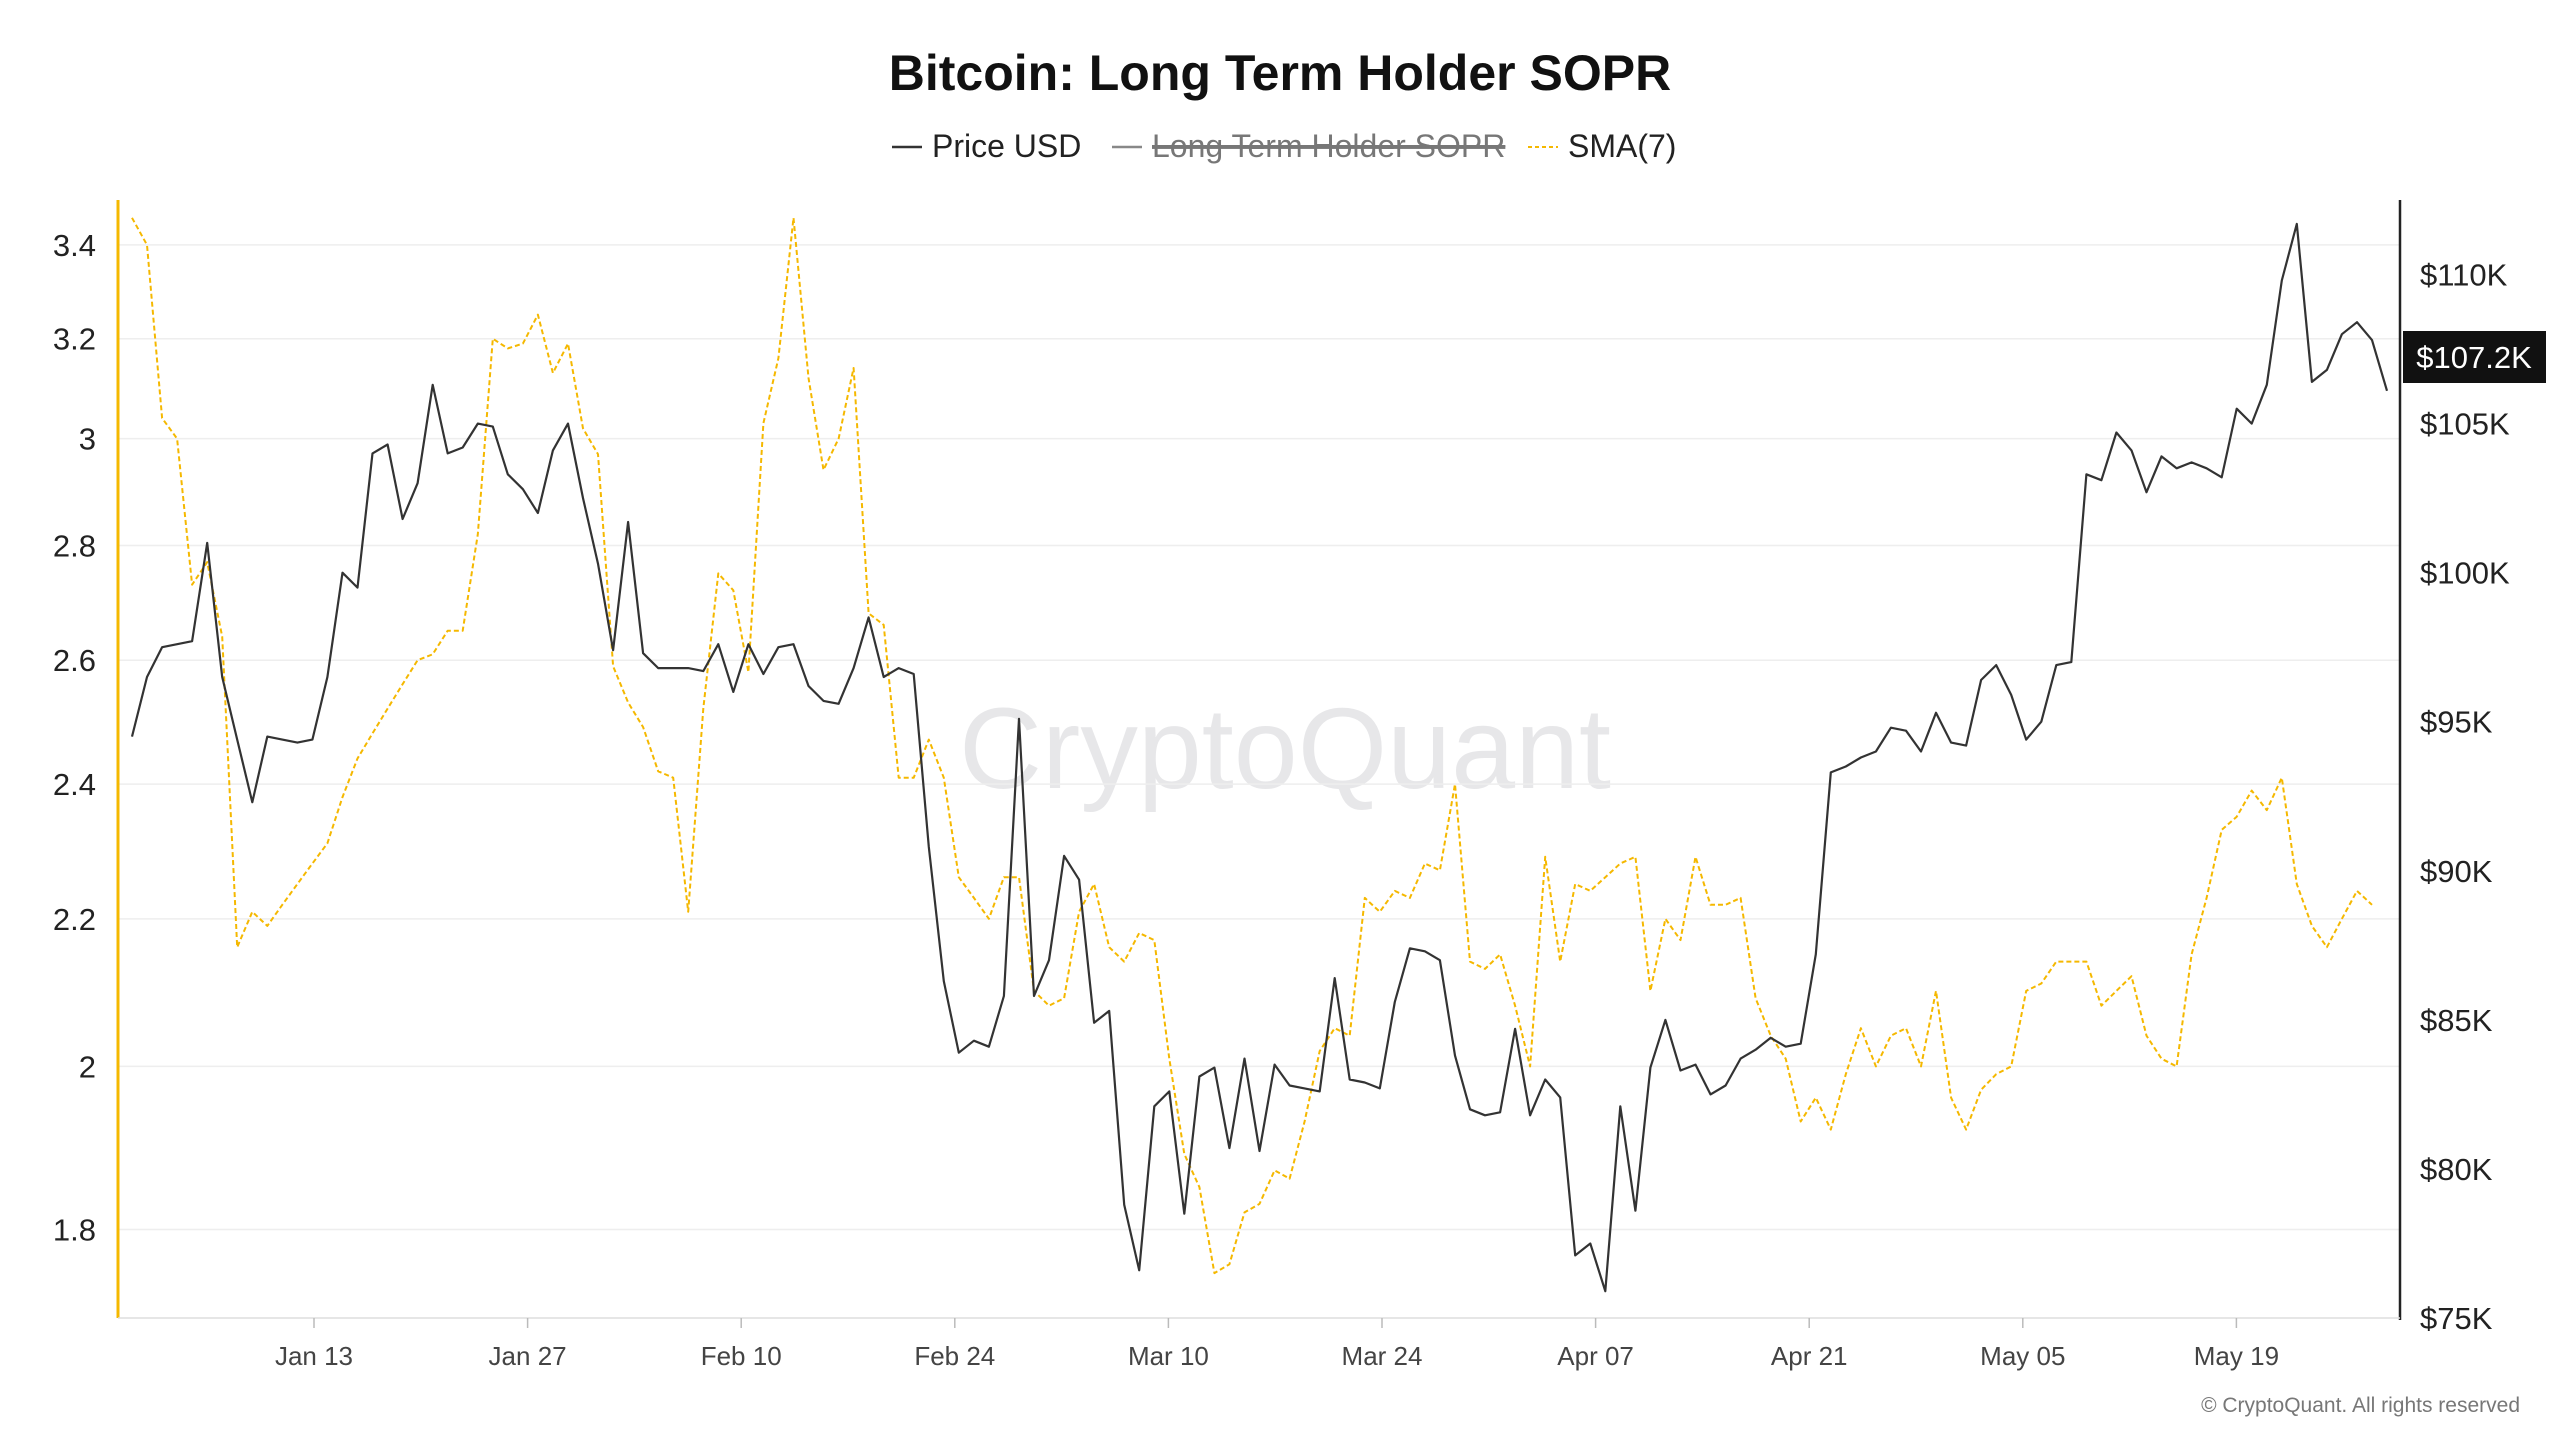 The image size is (2560, 1440). I want to click on legend-item: Price USD, so click(986, 146).